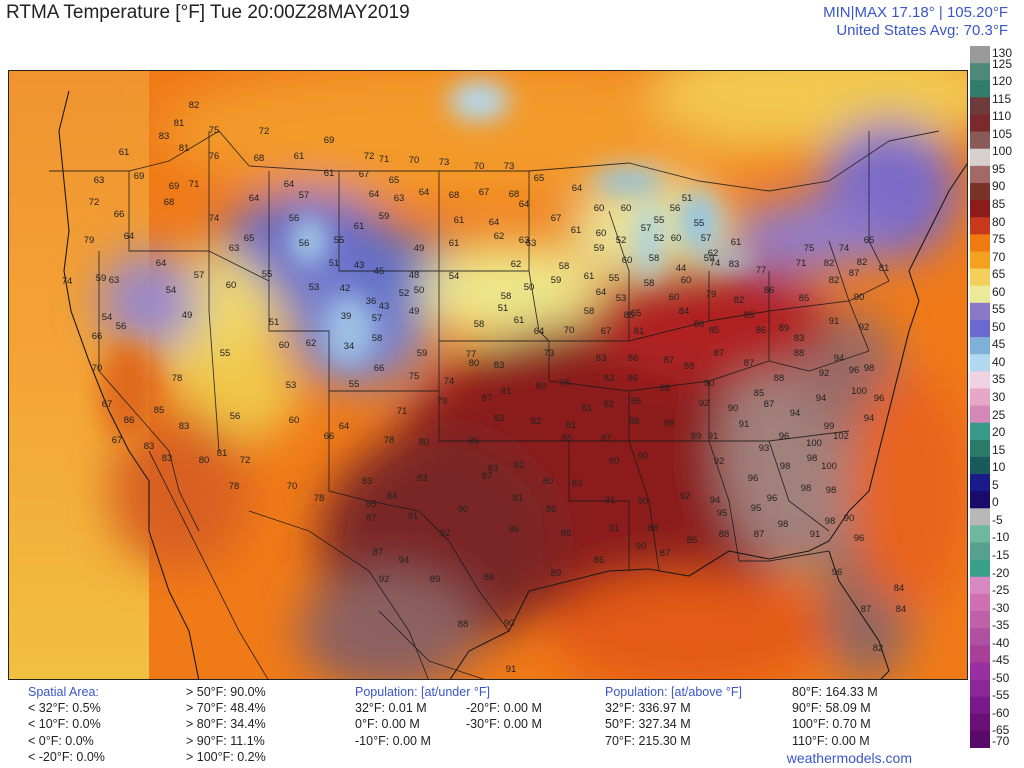 The width and height of the screenshot is (1024, 768). I want to click on temperature-value-label: 79, so click(89, 240).